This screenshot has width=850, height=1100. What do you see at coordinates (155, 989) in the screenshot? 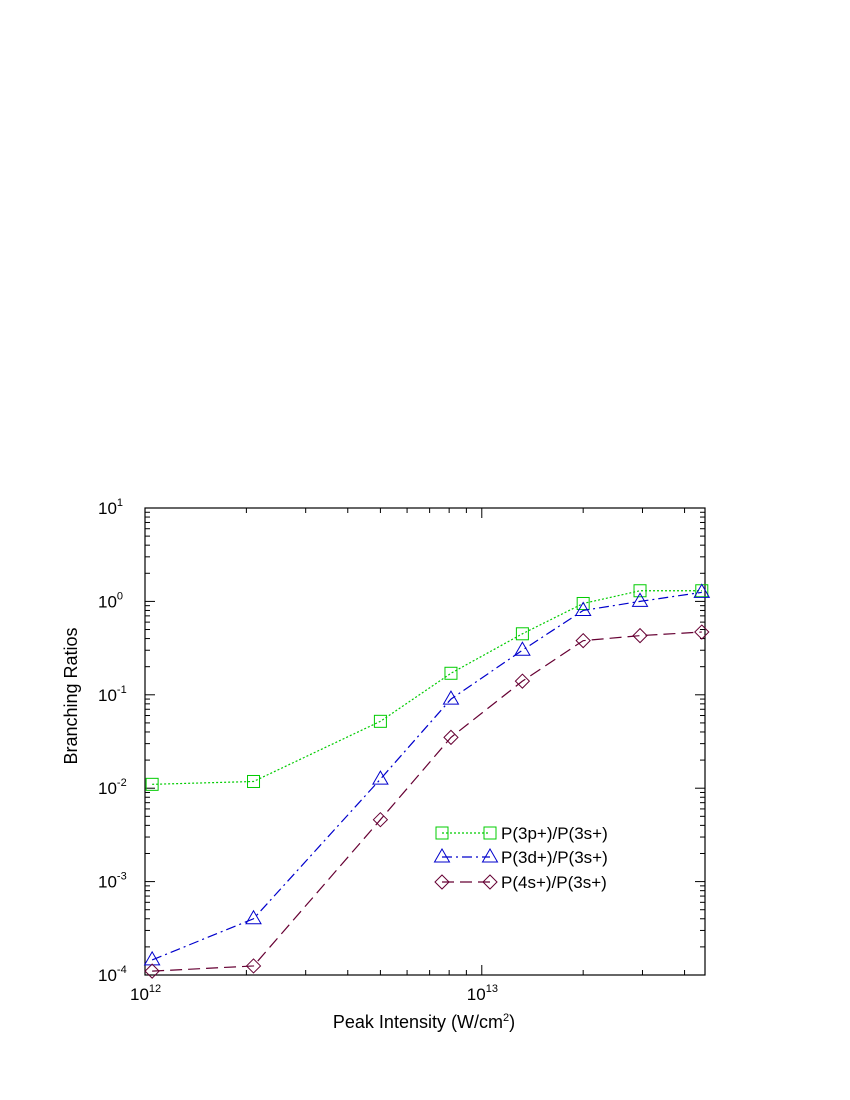
I see `x-tick-label-exp: 12` at bounding box center [155, 989].